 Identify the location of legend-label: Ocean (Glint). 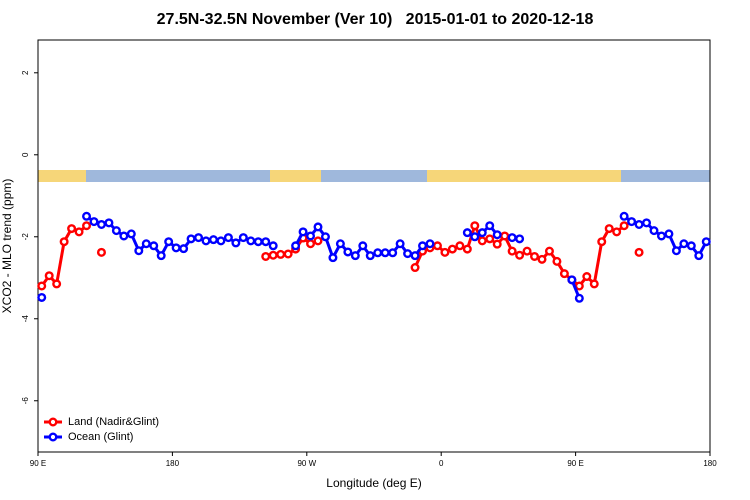
(100, 437).